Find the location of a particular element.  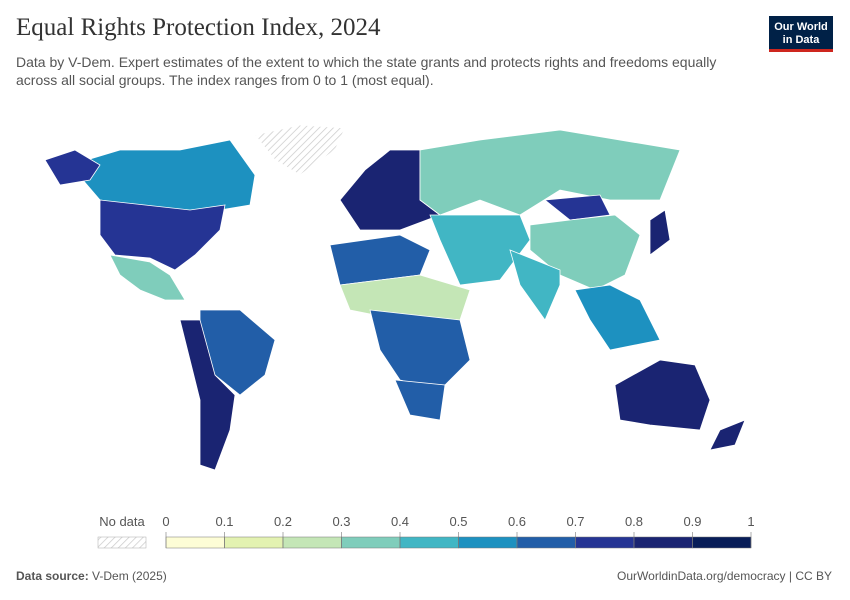

legend: No data 0 0.1 0.2 0.3 0.4 0.5 0.6 0.7 0.8 0.9 1 is located at coordinates (426, 531).